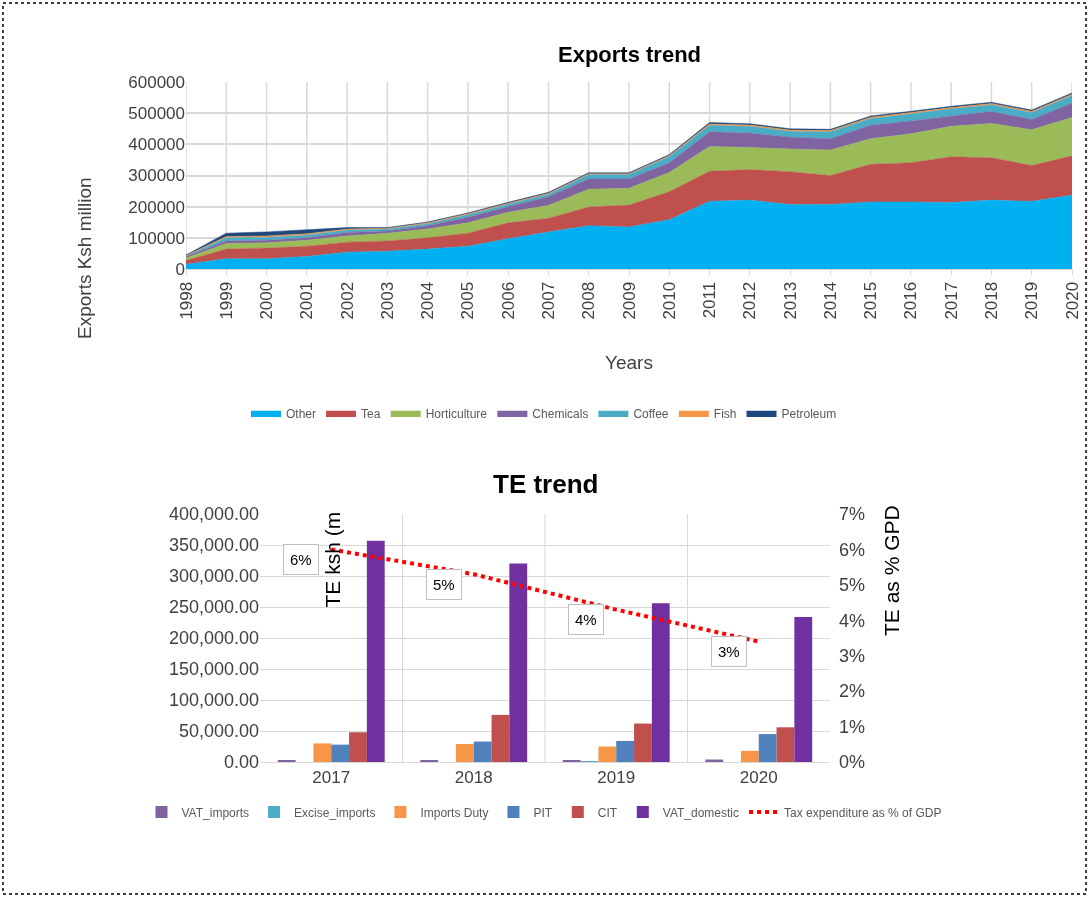 Image resolution: width=1088 pixels, height=897 pixels. Describe the element at coordinates (454, 812) in the screenshot. I see `legend-label: Imports Duty` at that location.